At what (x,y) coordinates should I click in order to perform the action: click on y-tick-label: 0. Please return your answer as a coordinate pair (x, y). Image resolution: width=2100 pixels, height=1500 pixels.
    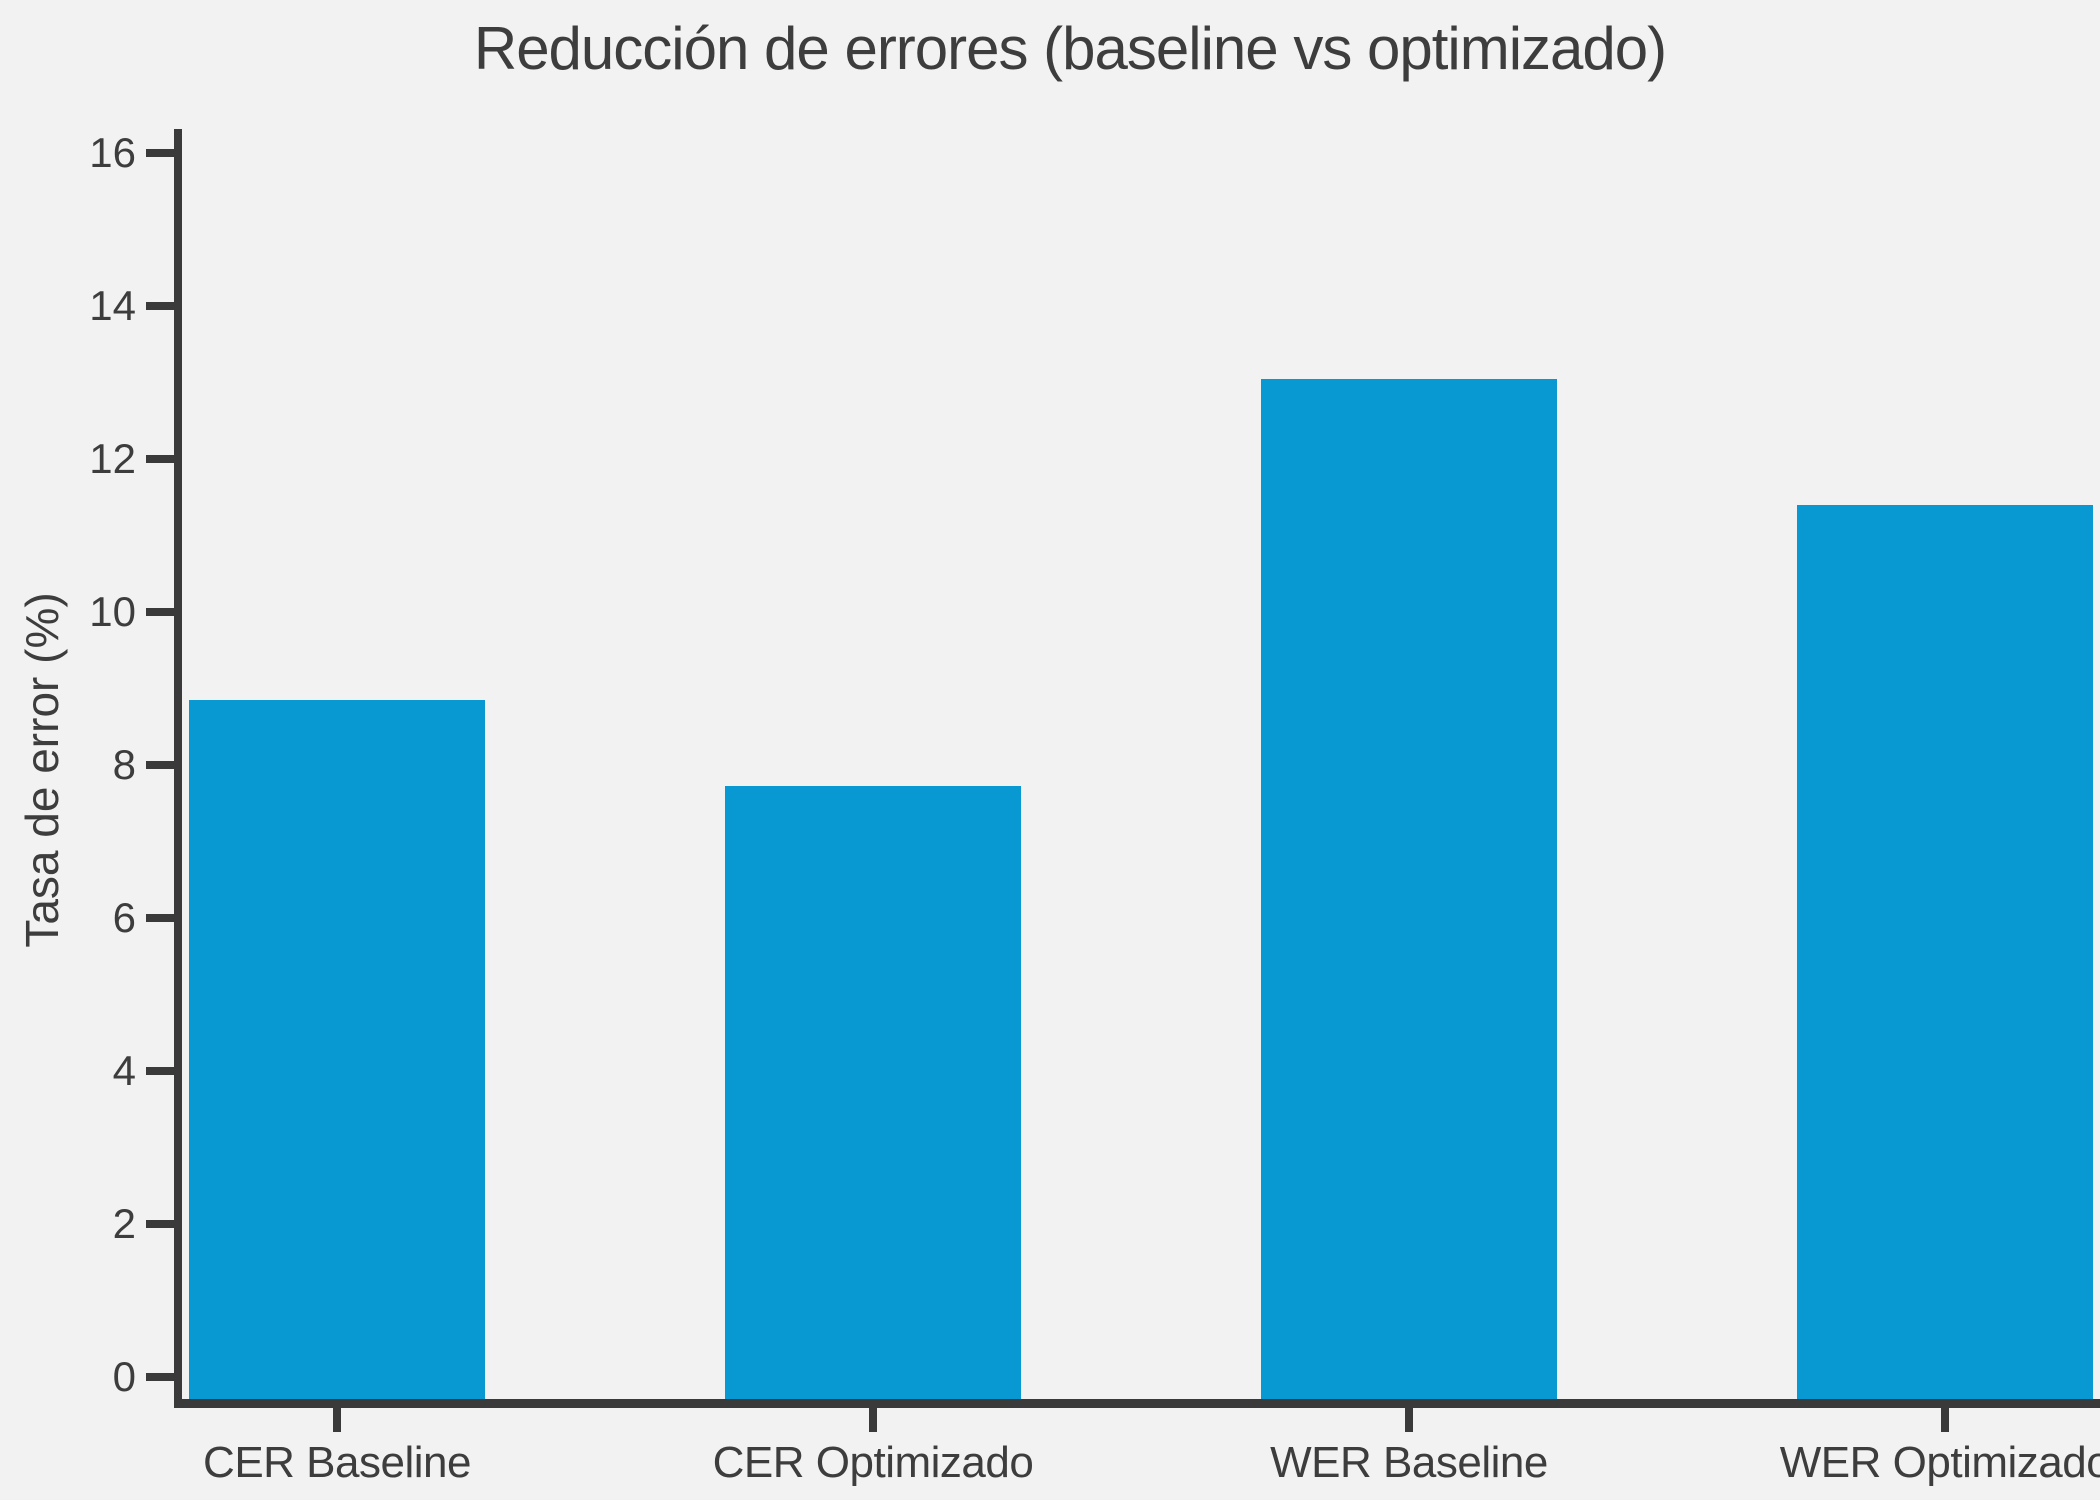
    Looking at the image, I should click on (124, 1376).